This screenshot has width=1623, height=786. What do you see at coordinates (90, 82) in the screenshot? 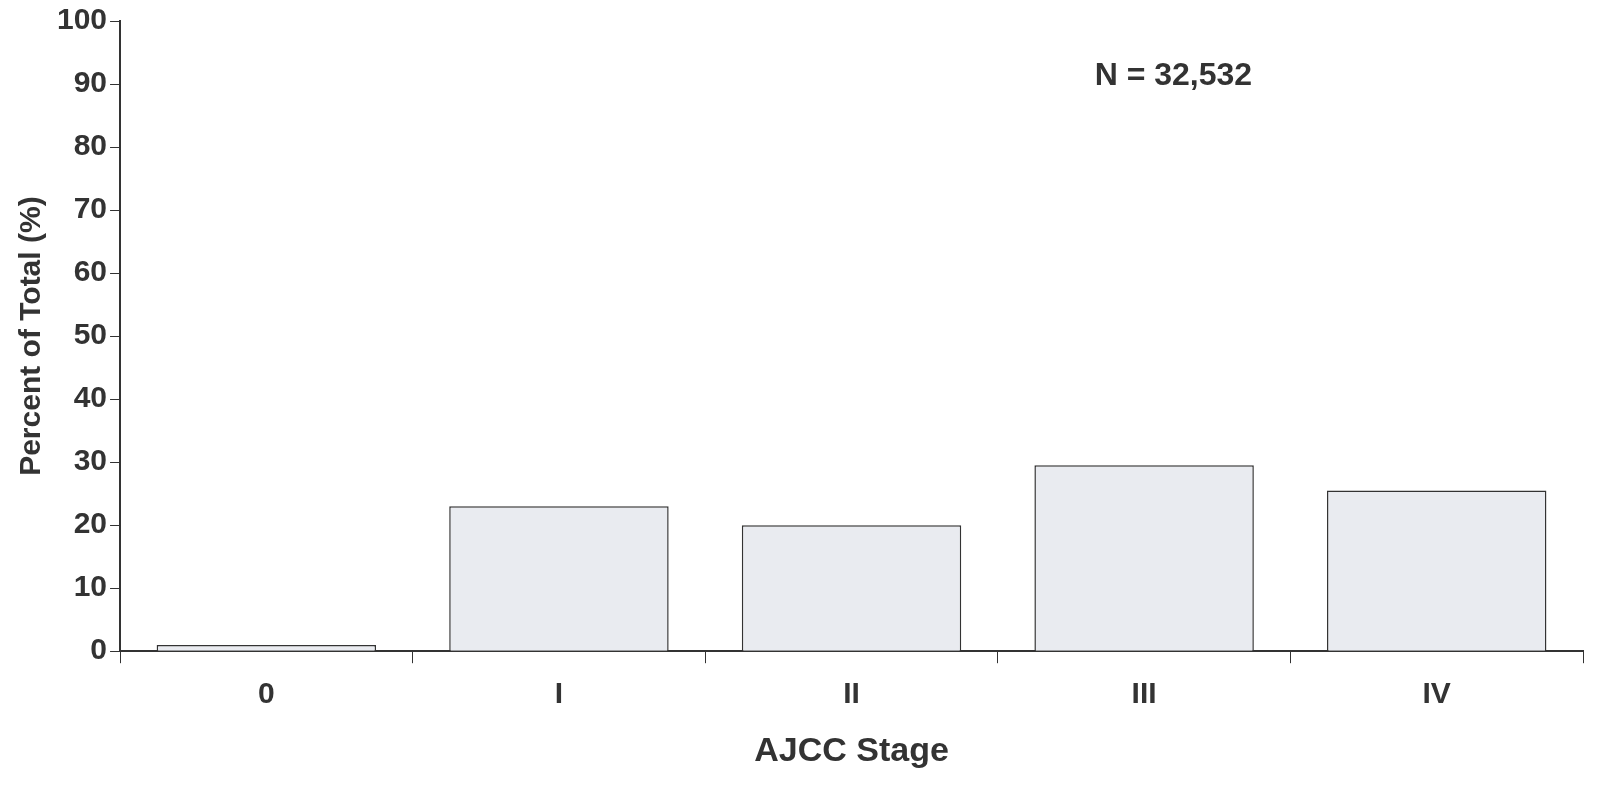
I see `y-tick-label: 90` at bounding box center [90, 82].